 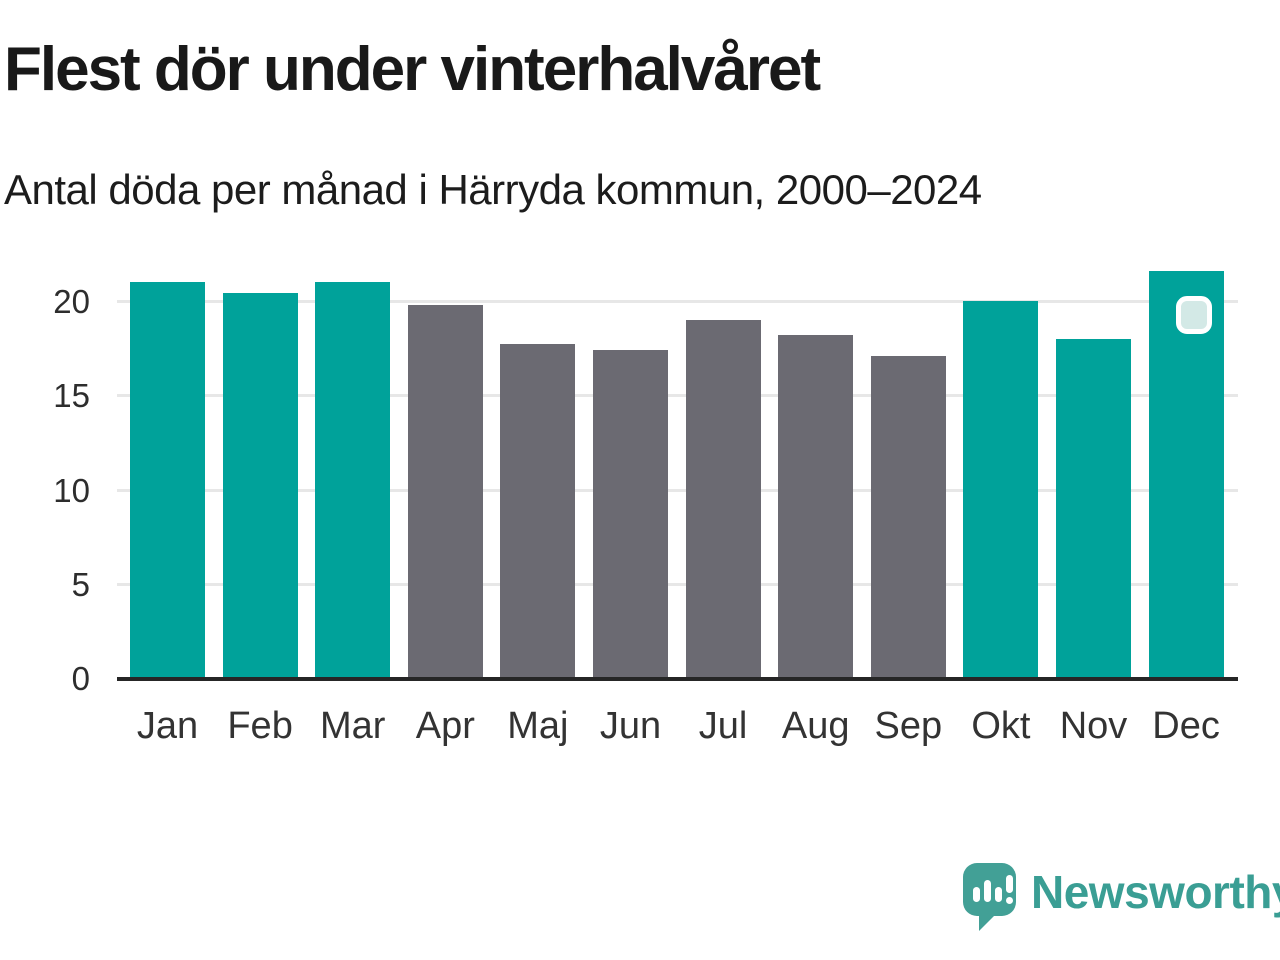 I want to click on x-axis-tick-label-aug: Aug, so click(x=815, y=726).